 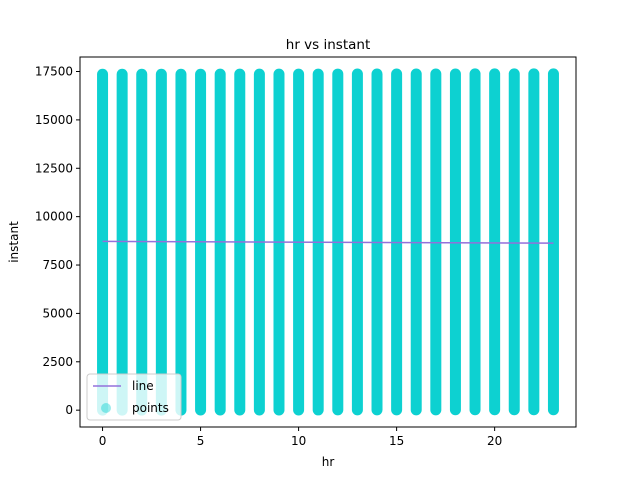 What do you see at coordinates (69, 410) in the screenshot?
I see `y-tick-label: 0` at bounding box center [69, 410].